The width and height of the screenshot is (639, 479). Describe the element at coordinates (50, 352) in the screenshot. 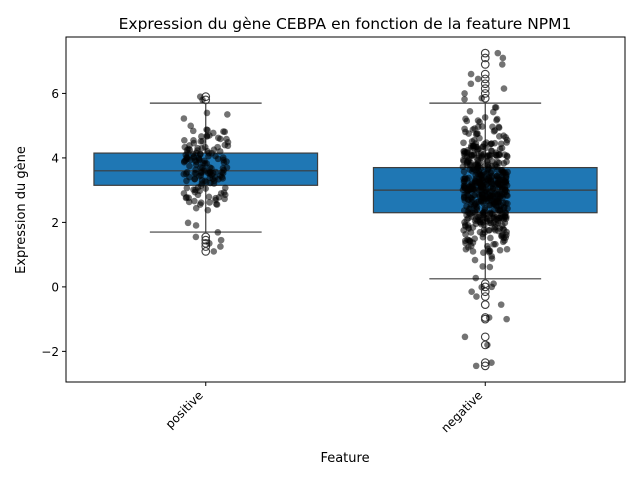

I see `y-tick-label-0: −2` at that location.